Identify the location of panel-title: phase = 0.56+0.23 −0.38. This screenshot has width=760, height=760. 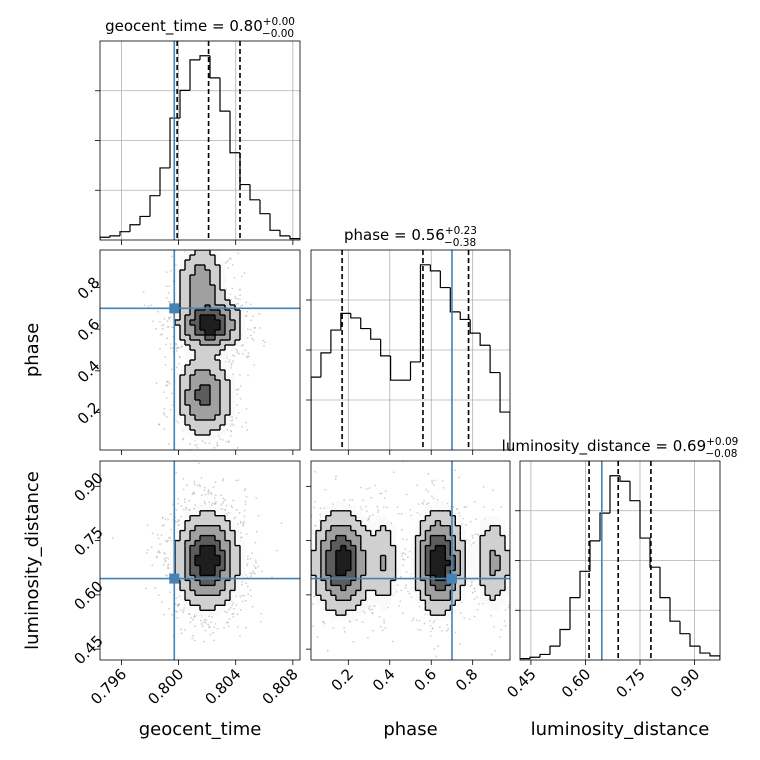
(410, 237).